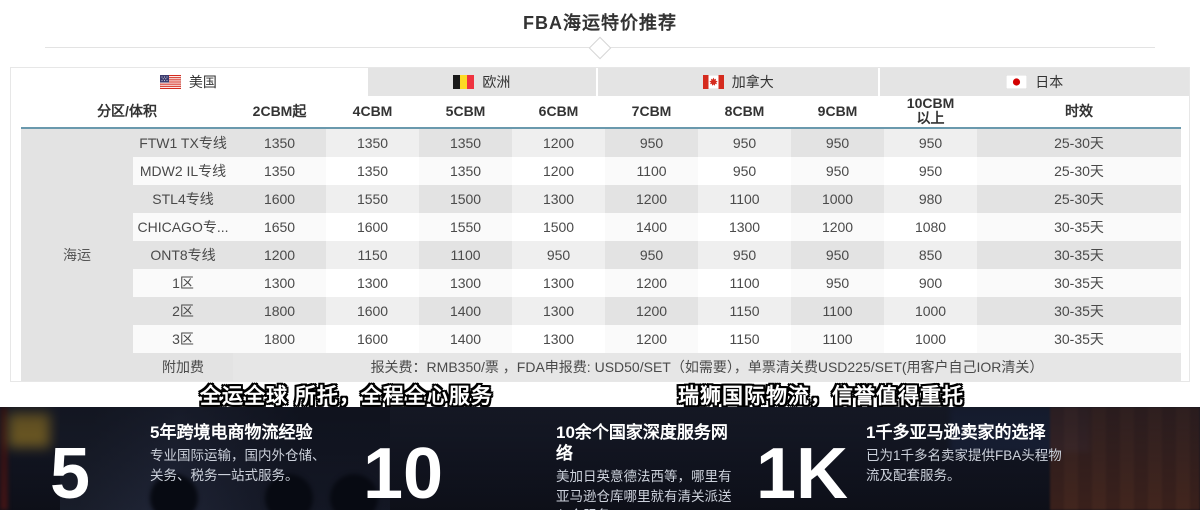  I want to click on column-header: 2CBM起, so click(280, 112).